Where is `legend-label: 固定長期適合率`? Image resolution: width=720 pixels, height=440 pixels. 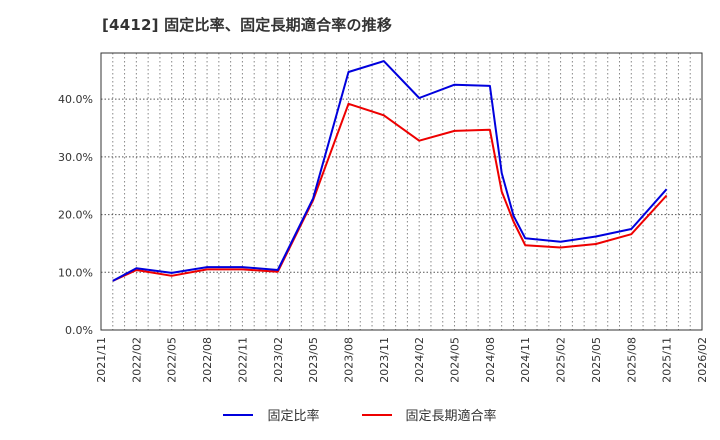
legend-label: 固定長期適合率 is located at coordinates (451, 416).